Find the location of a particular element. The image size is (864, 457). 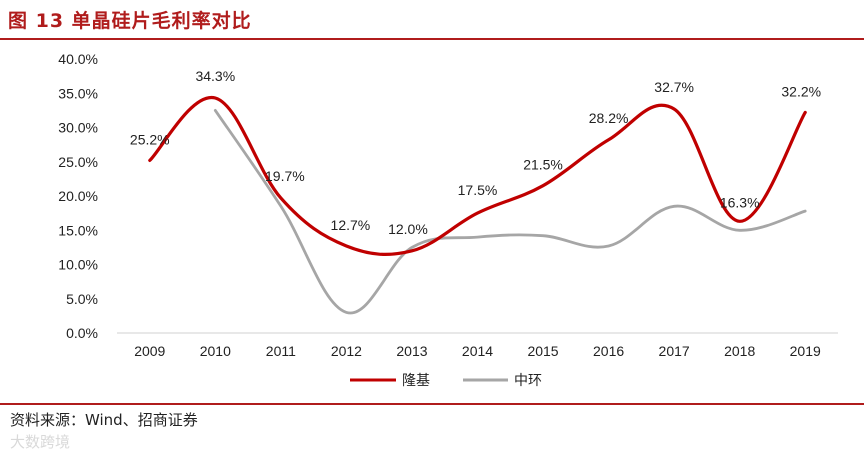

x-tick-label: 2019 is located at coordinates (805, 351).